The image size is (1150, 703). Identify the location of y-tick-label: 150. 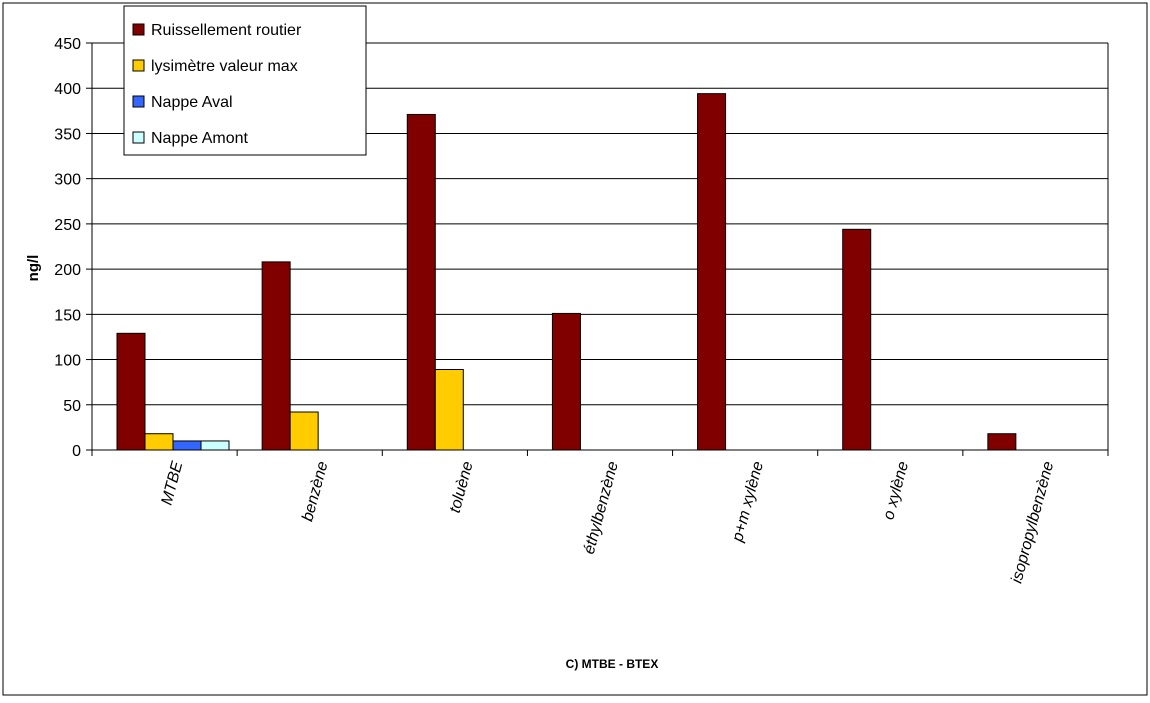
(67, 315).